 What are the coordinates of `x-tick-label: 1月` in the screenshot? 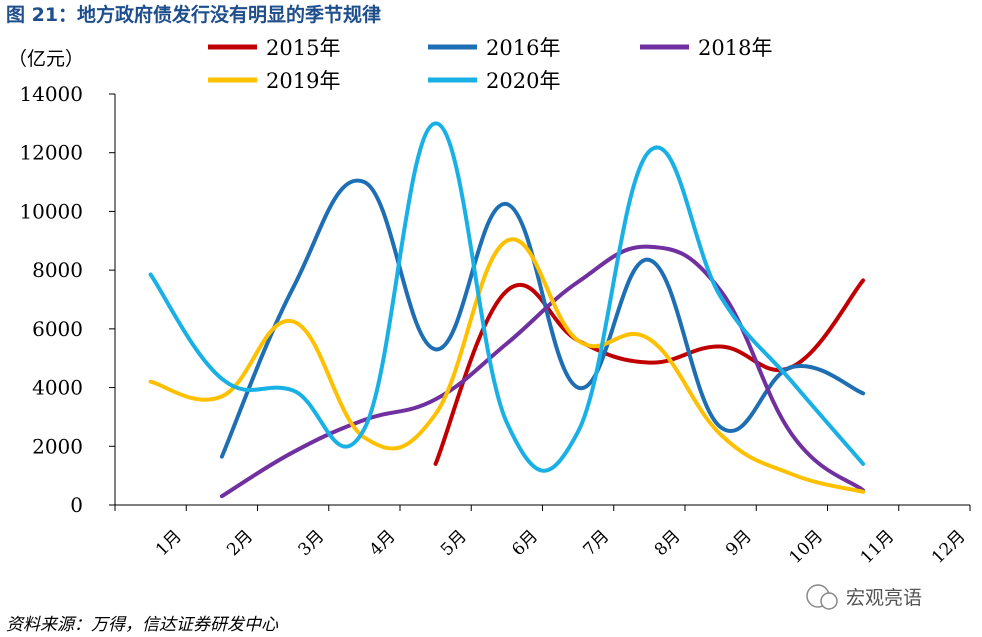 It's located at (169, 543).